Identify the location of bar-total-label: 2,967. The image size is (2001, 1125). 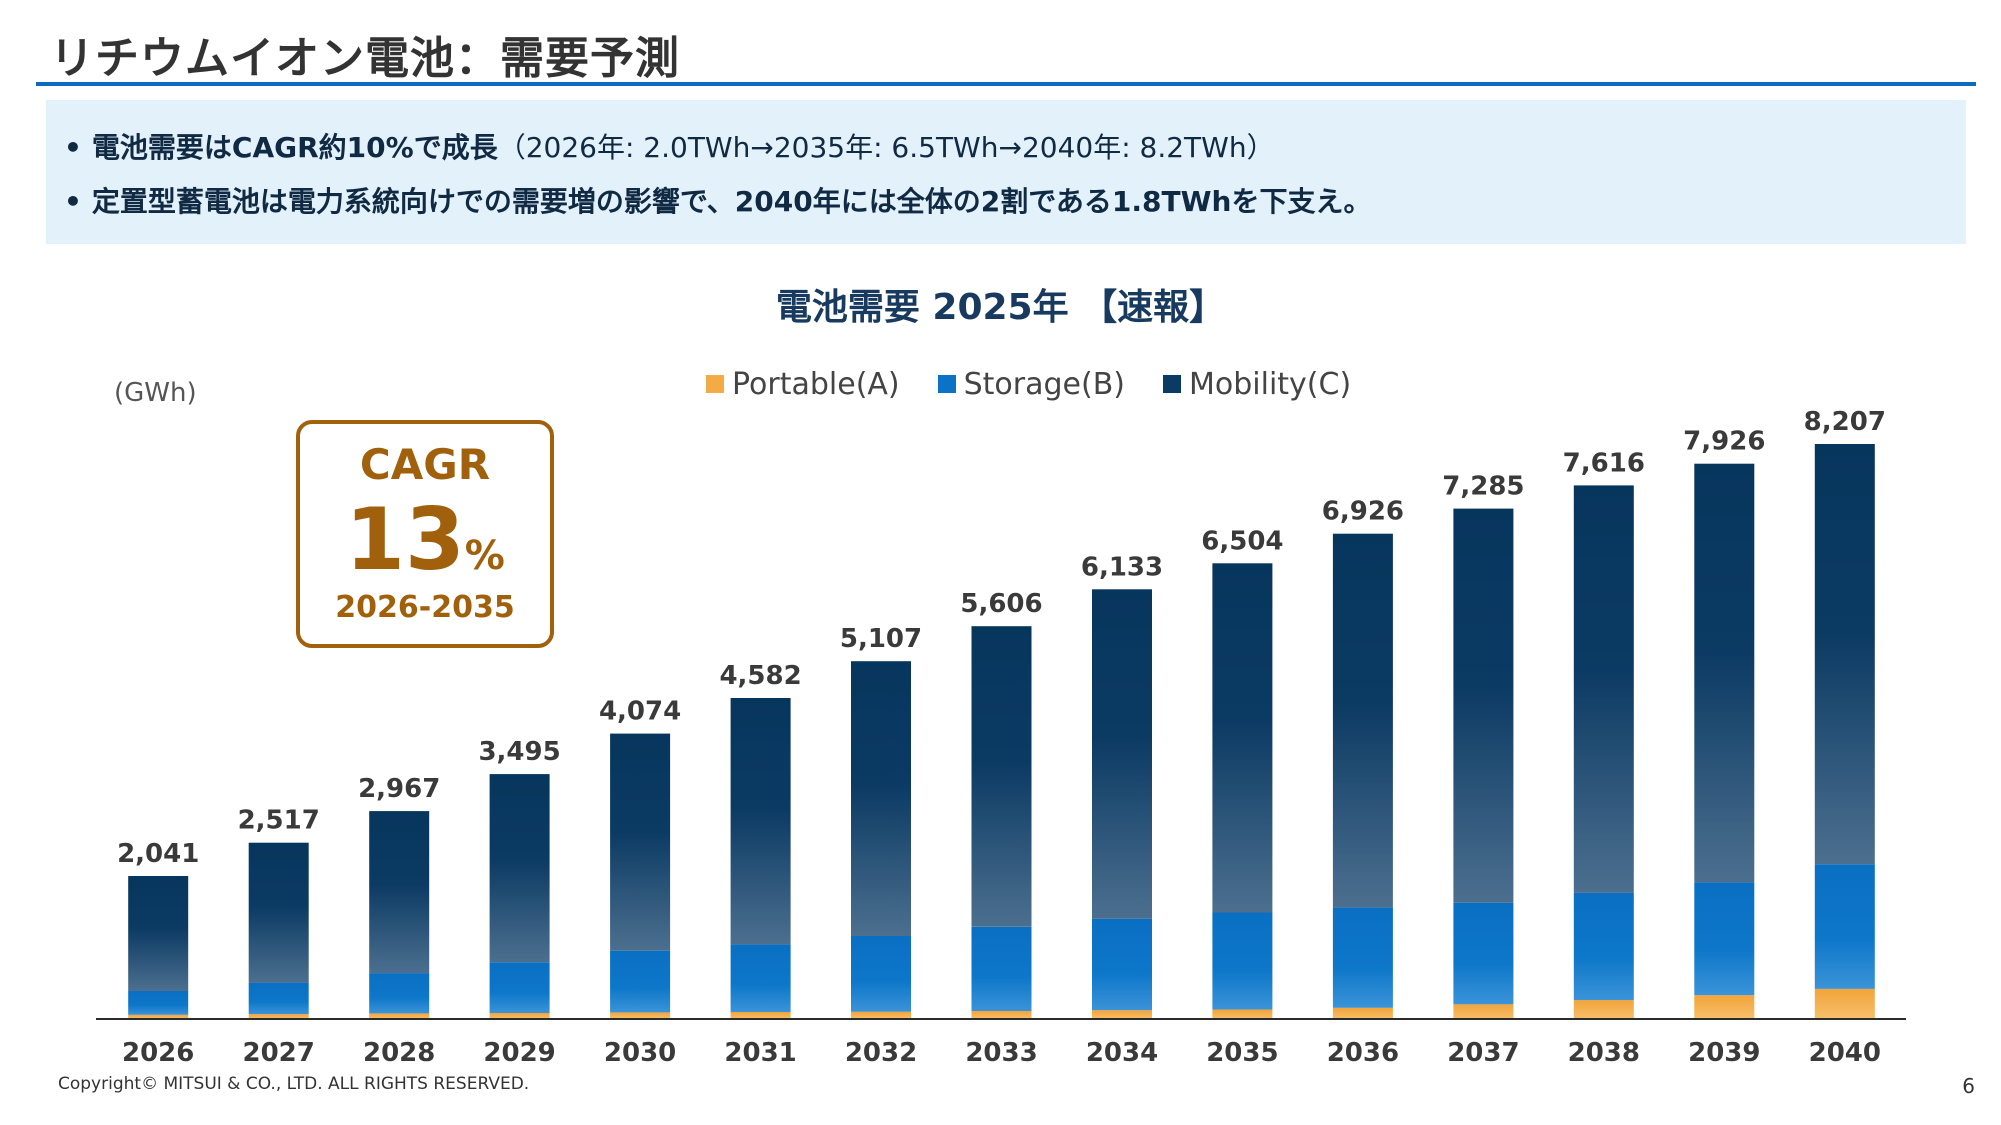
(399, 789).